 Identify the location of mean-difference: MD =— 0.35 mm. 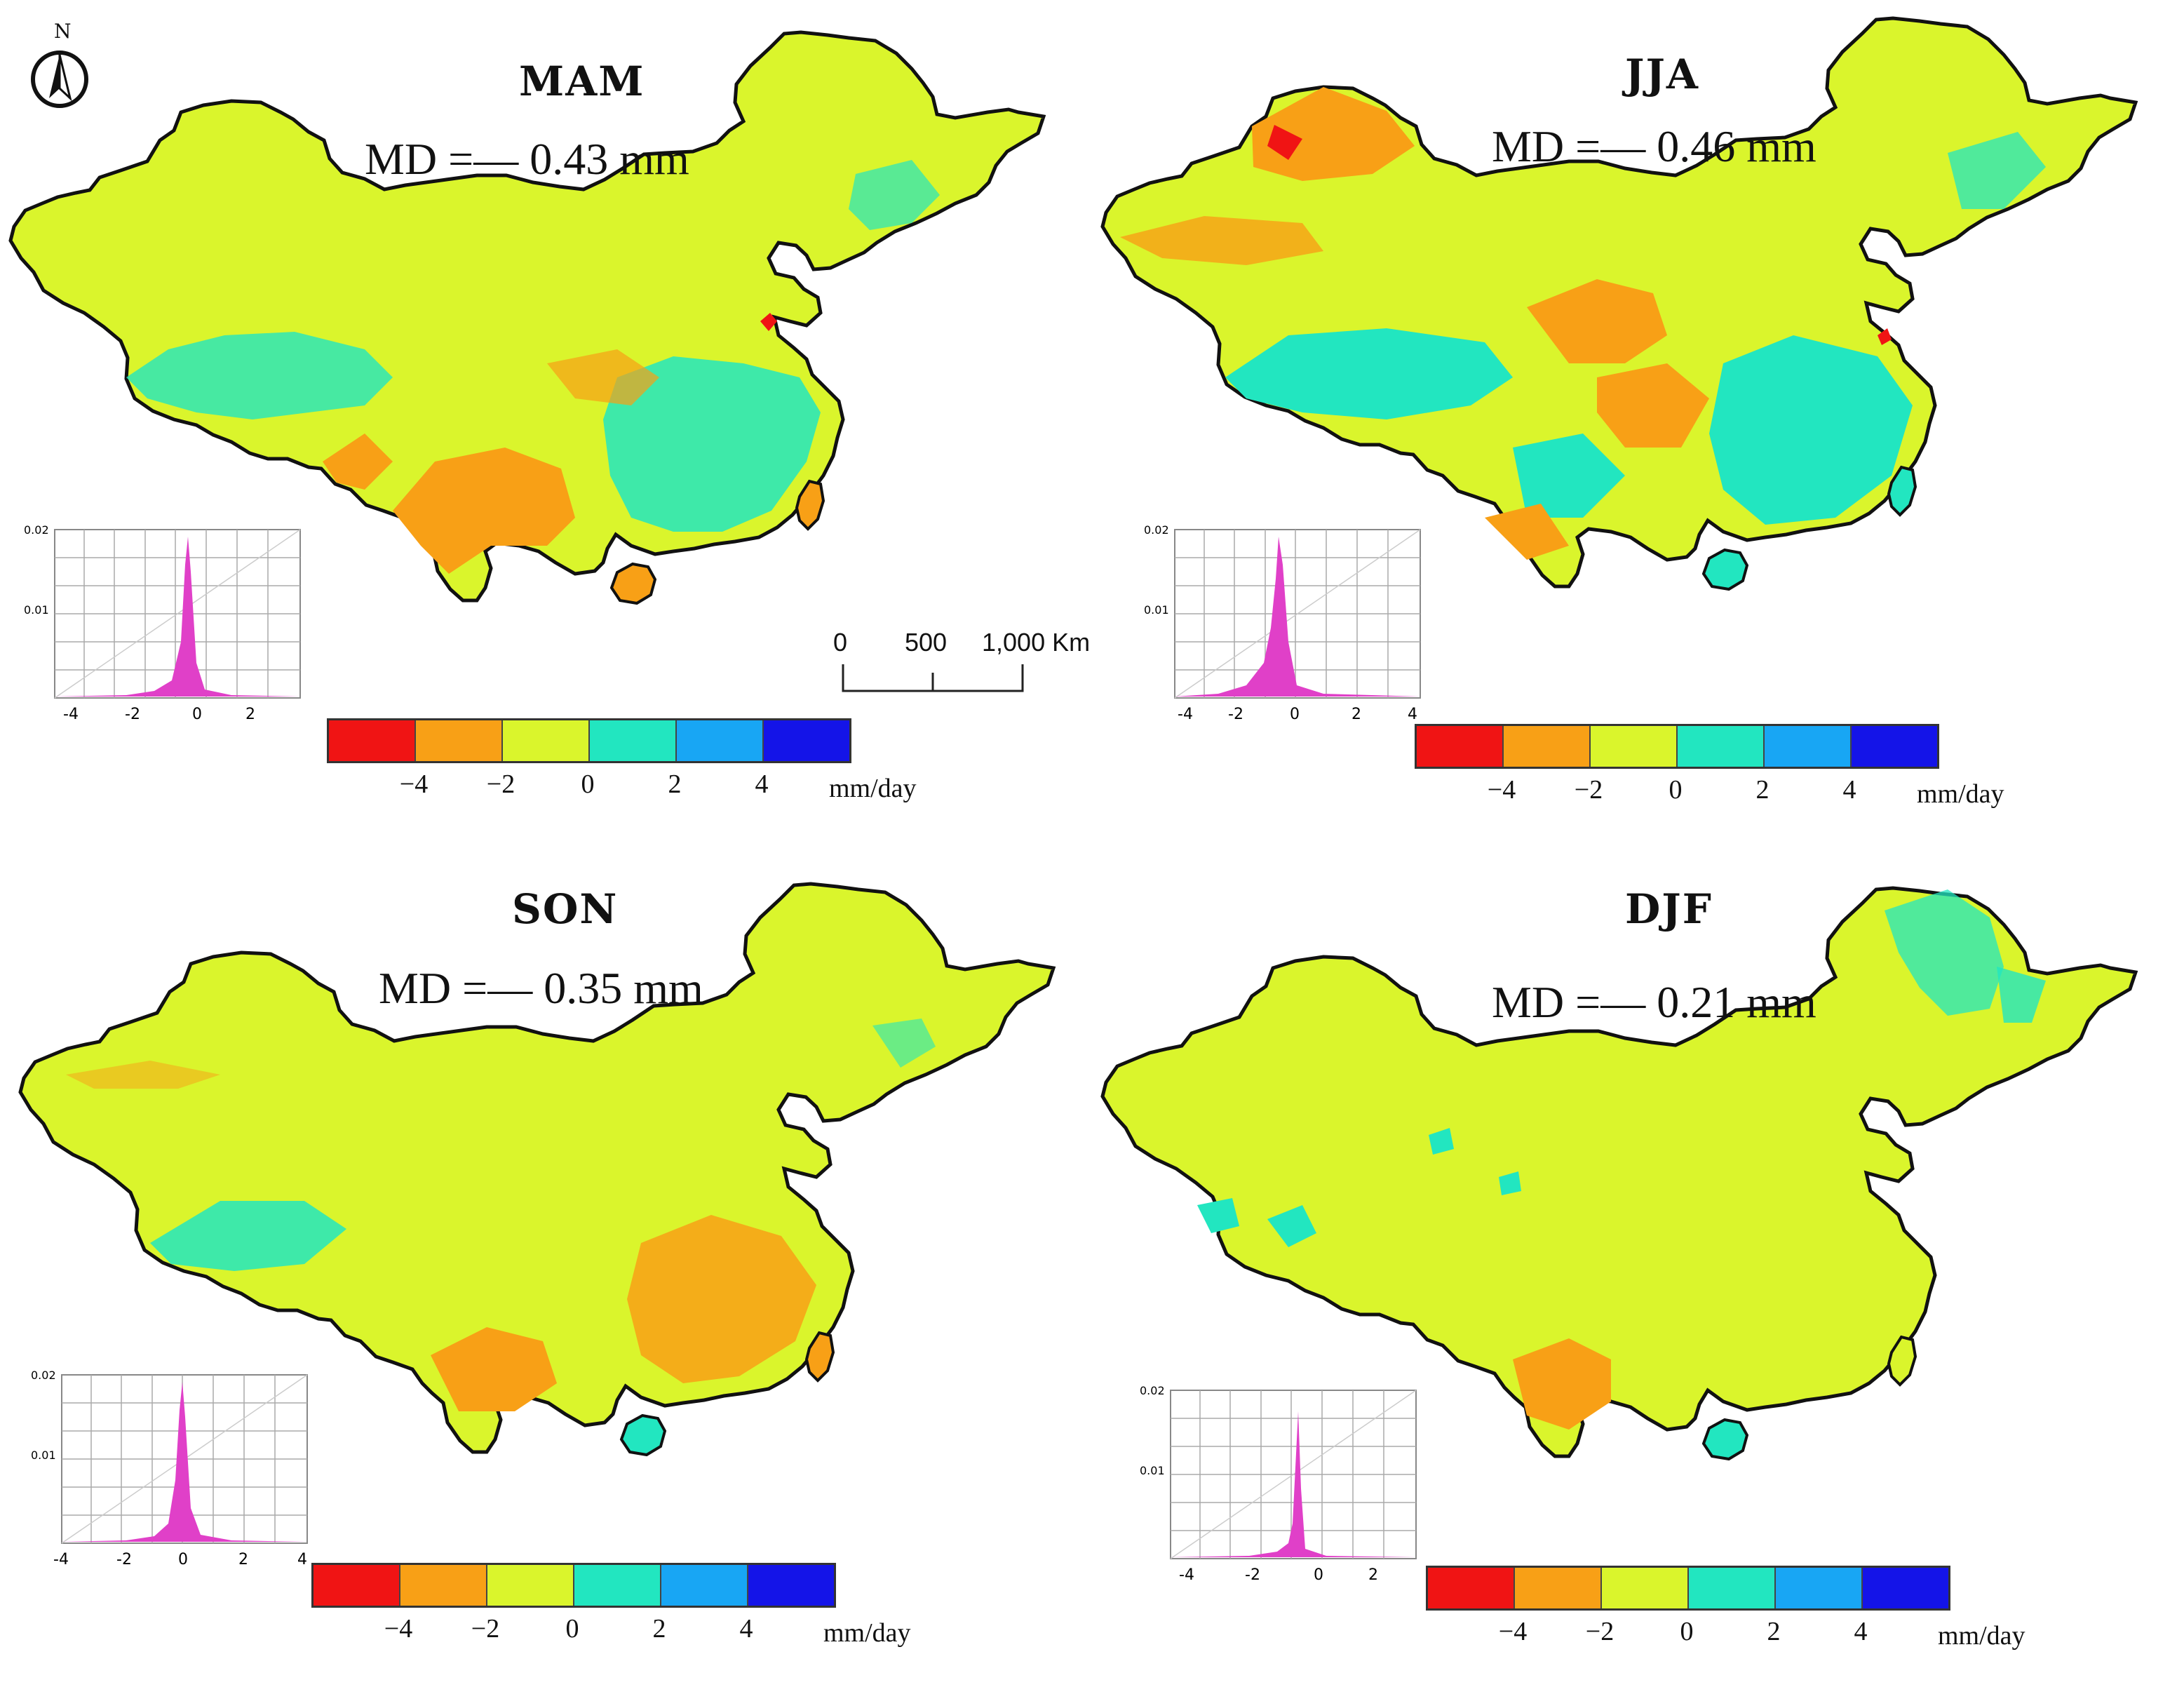
(541, 988).